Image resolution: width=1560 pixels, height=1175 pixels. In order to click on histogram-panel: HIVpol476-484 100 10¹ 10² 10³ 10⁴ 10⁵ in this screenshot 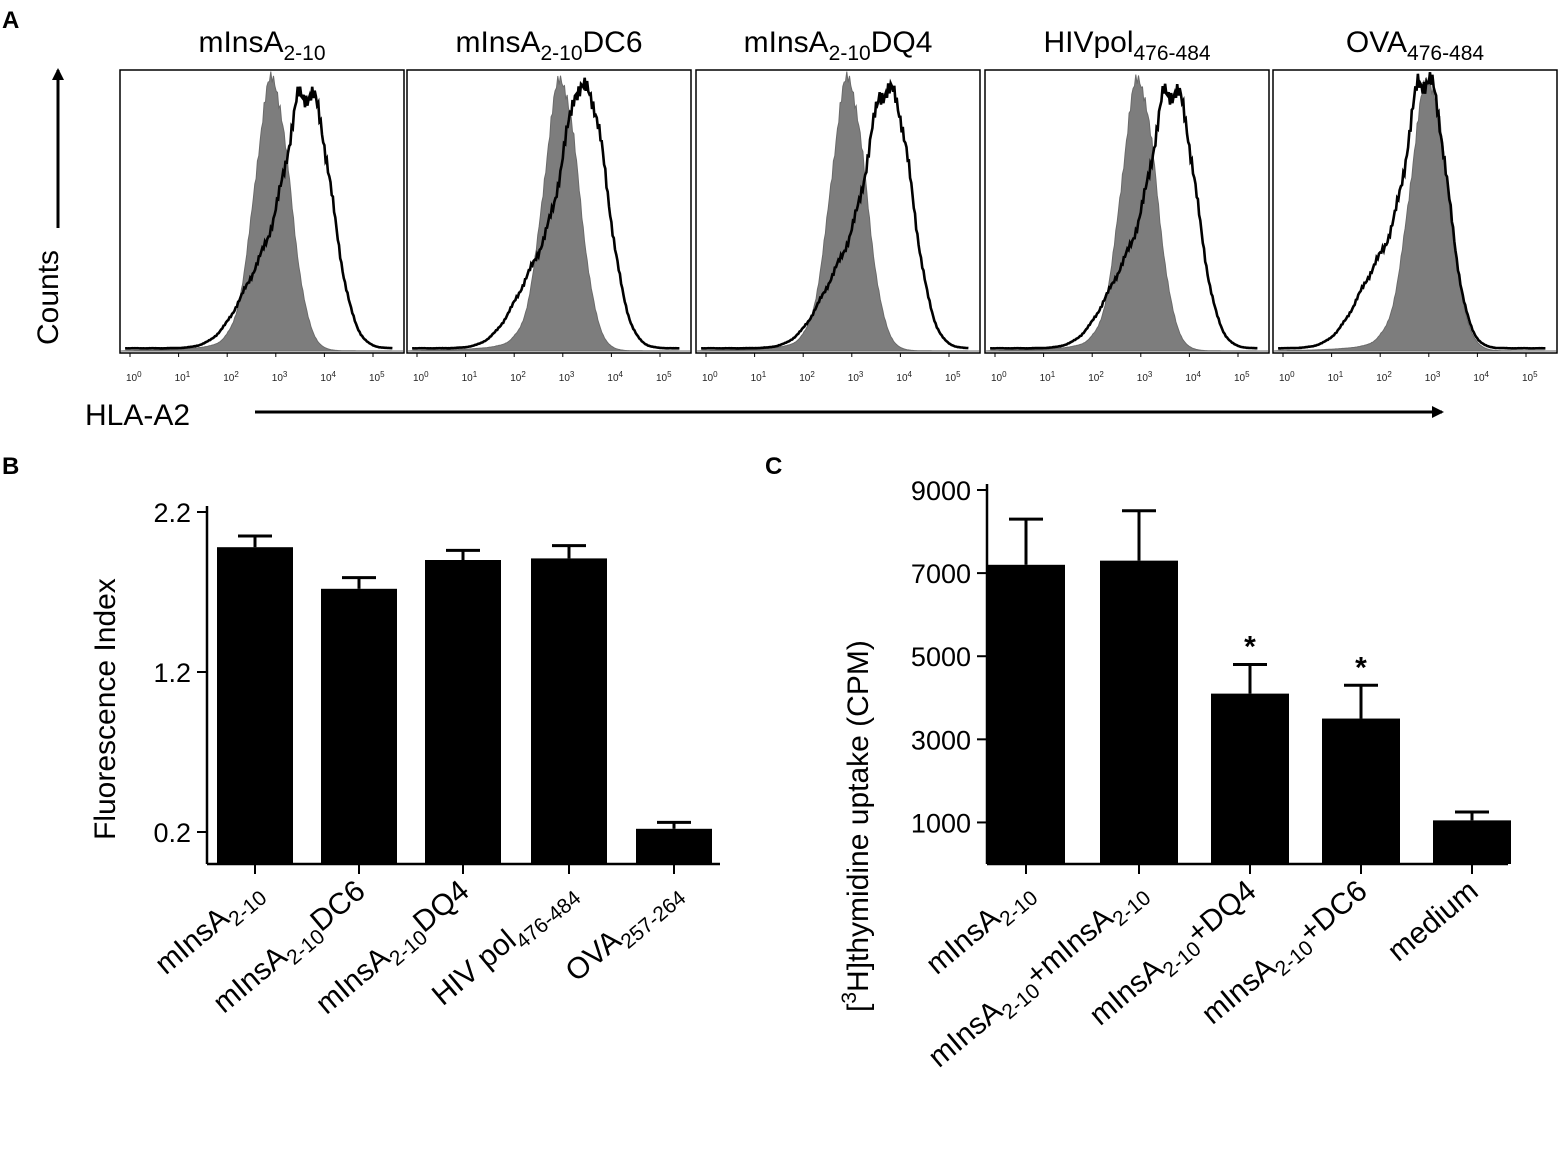, I will do `click(1127, 205)`.